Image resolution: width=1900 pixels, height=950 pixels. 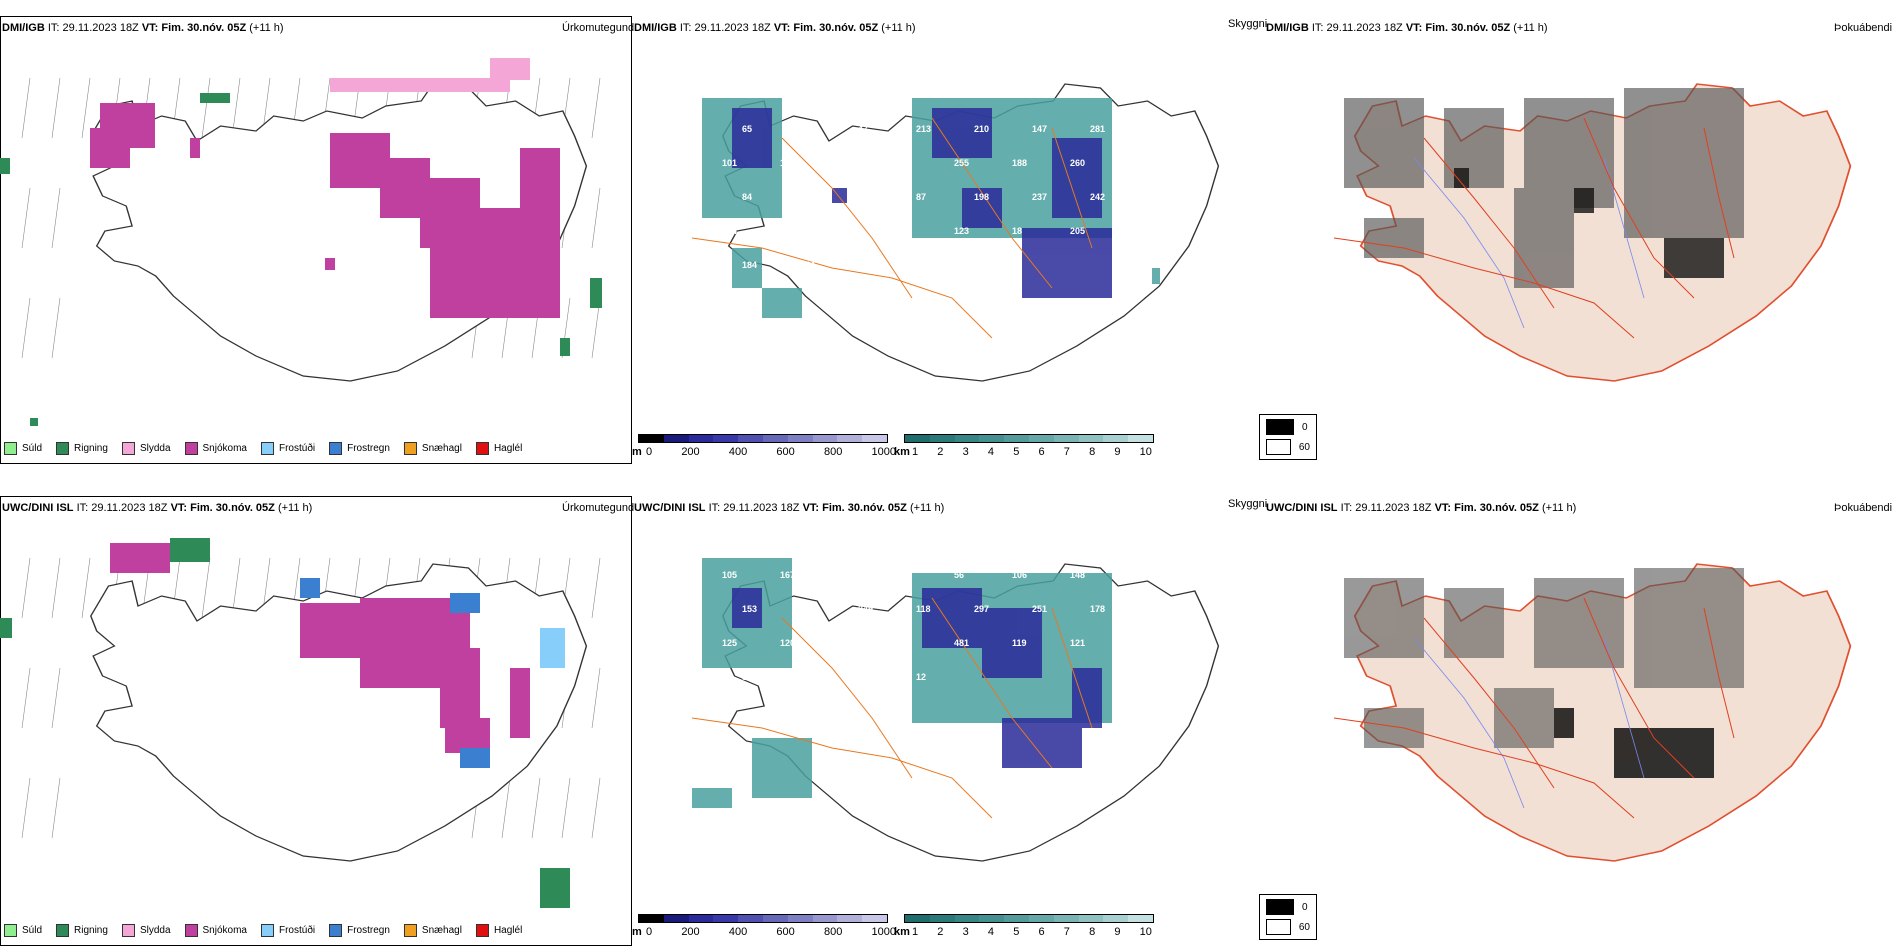 I want to click on vis-value-label: 108, so click(x=729, y=95).